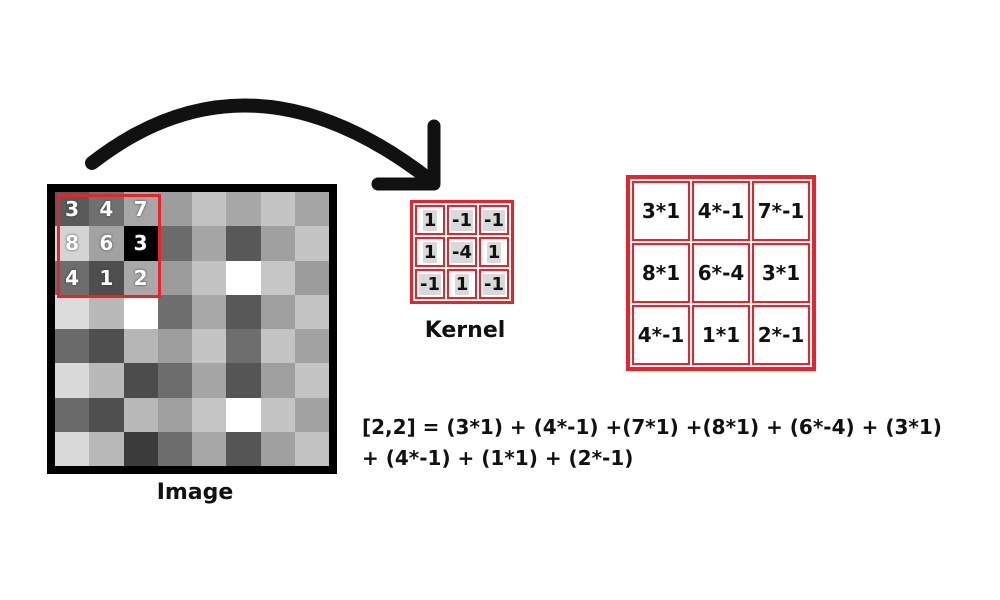 The width and height of the screenshot is (1000, 600). What do you see at coordinates (106, 243) in the screenshot?
I see `image-pixel: 6` at bounding box center [106, 243].